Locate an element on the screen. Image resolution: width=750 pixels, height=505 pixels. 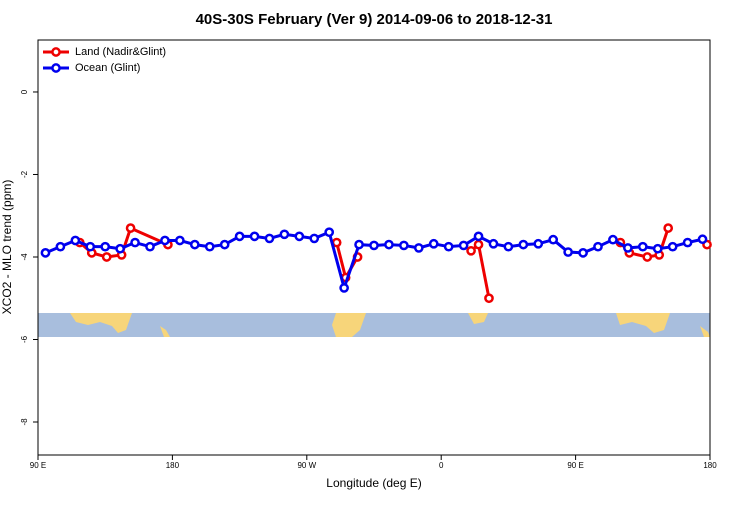
x-tick-label: 90 W is located at coordinates (306, 465).